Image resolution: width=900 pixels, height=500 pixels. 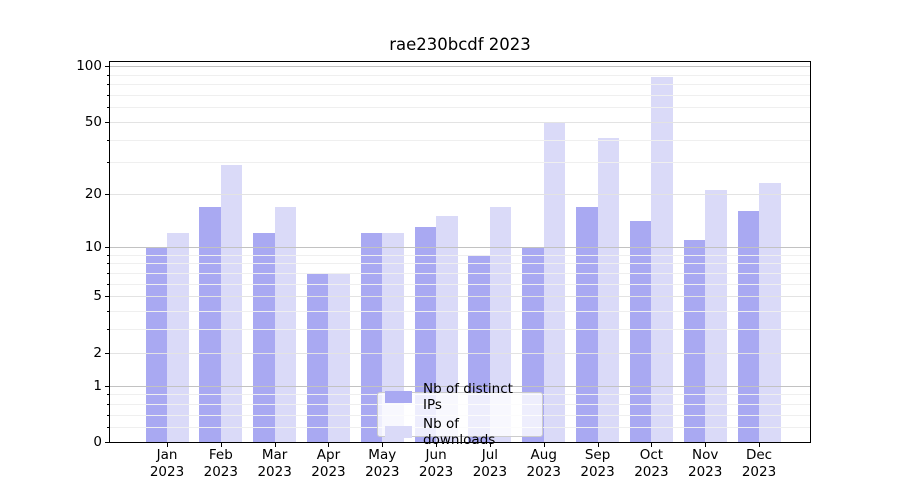 What do you see at coordinates (608, 289) in the screenshot?
I see `bar-downloads-sep` at bounding box center [608, 289].